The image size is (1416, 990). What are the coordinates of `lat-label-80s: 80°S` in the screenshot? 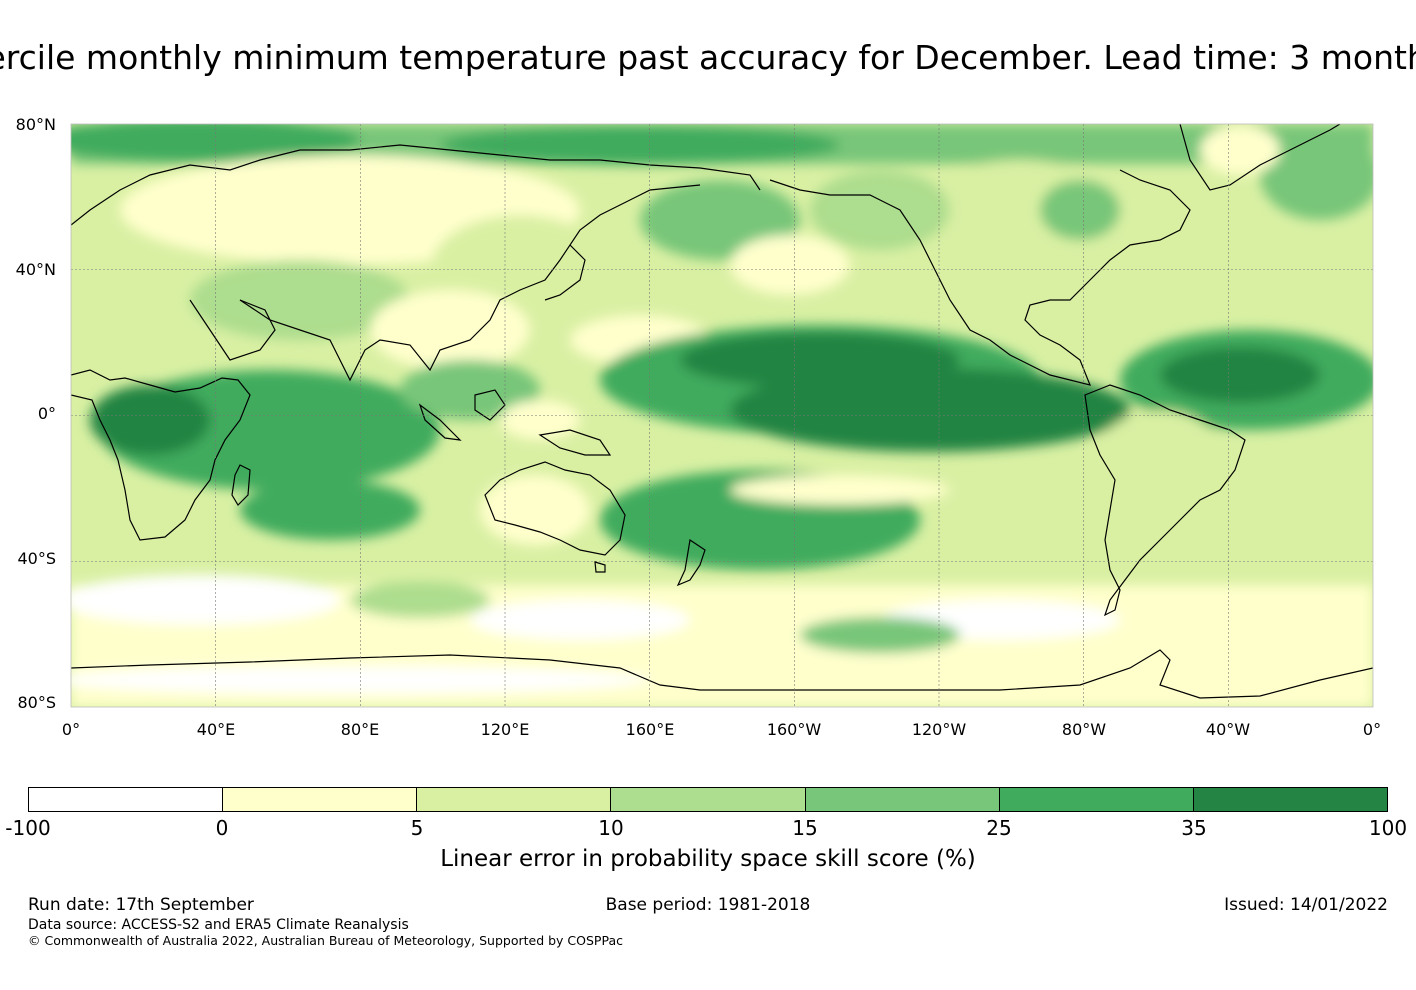 It's located at (36, 702).